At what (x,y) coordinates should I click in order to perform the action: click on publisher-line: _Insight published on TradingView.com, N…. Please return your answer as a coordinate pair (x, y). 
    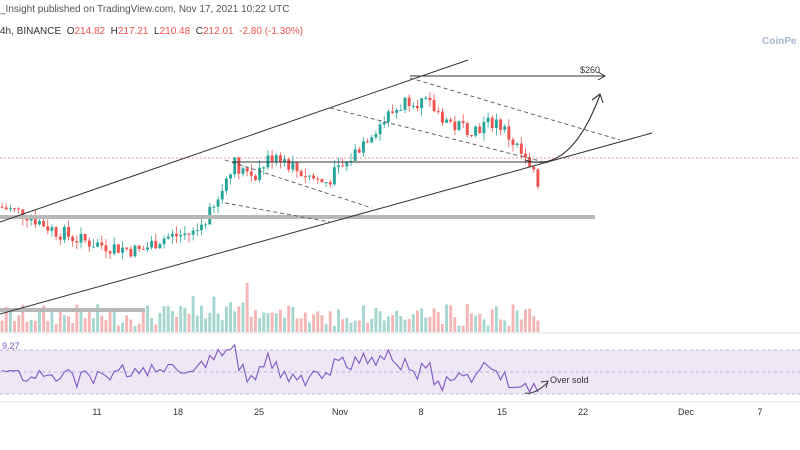
    Looking at the image, I should click on (145, 9).